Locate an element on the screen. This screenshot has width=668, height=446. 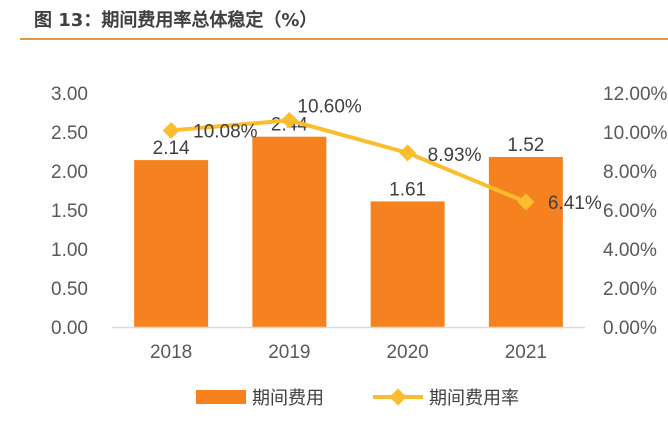
line-label: 8.93% is located at coordinates (455, 155).